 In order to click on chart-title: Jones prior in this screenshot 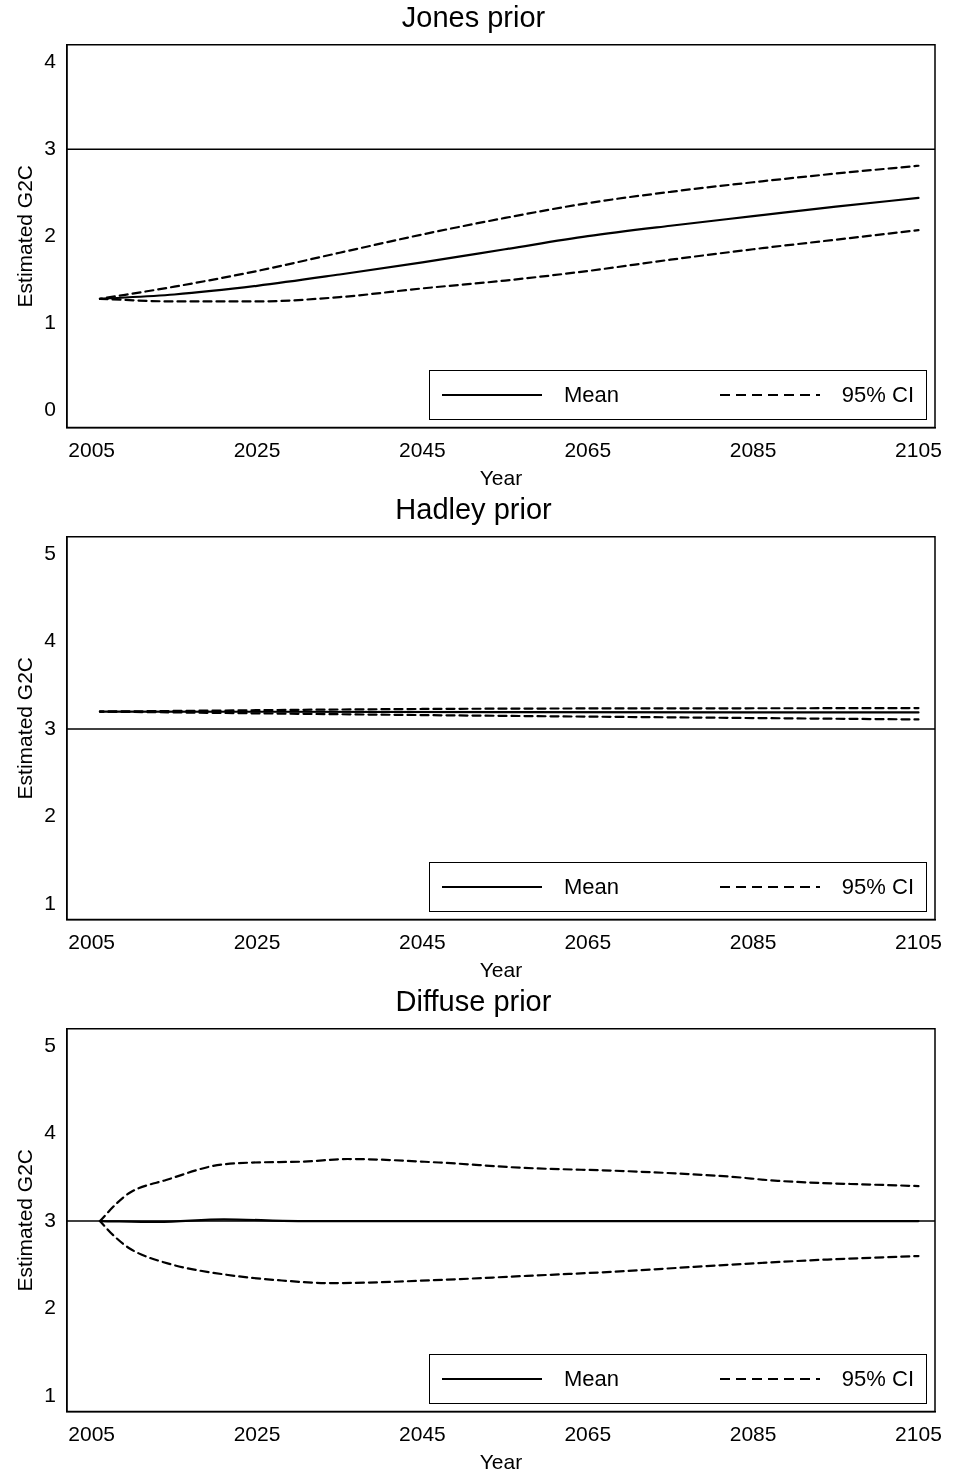, I will do `click(473, 17)`.